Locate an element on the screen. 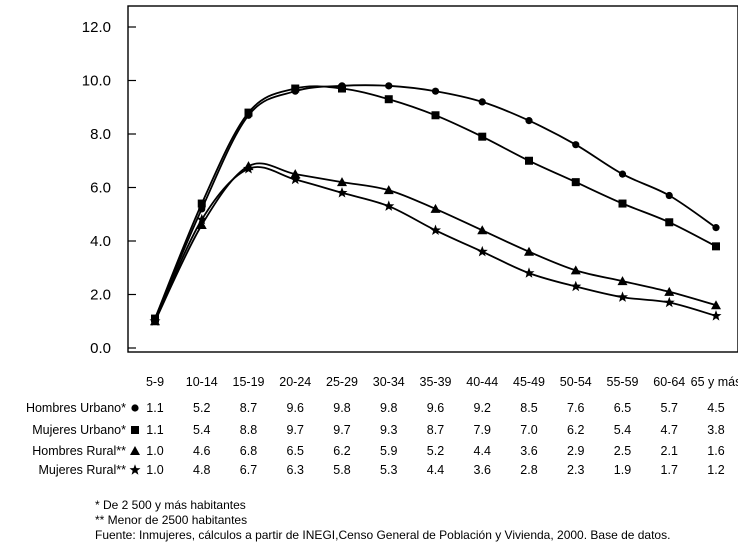  x-category-label: 55-59 is located at coordinates (623, 382).